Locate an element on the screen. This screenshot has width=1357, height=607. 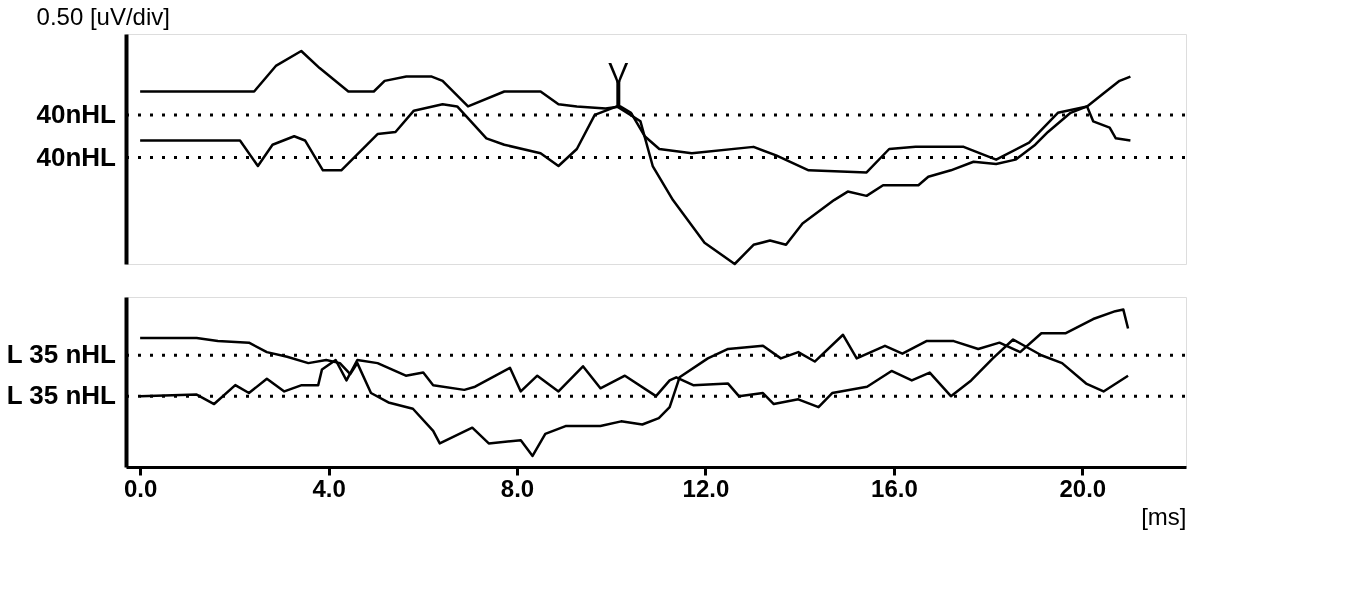
x-tick-label: 0.0 is located at coordinates (140, 488).